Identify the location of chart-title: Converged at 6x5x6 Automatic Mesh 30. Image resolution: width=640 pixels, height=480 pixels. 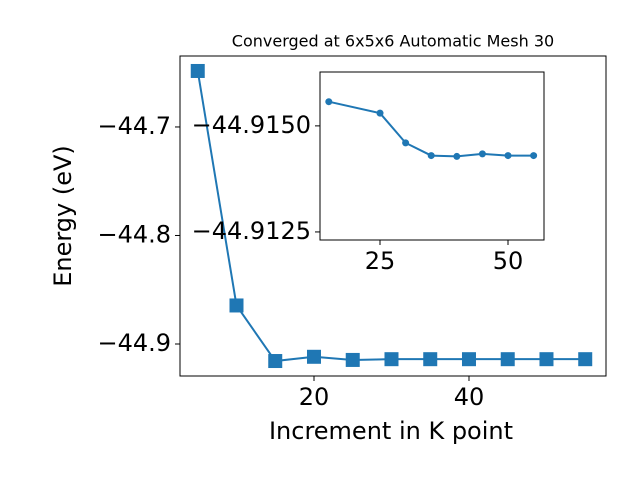
(393, 41).